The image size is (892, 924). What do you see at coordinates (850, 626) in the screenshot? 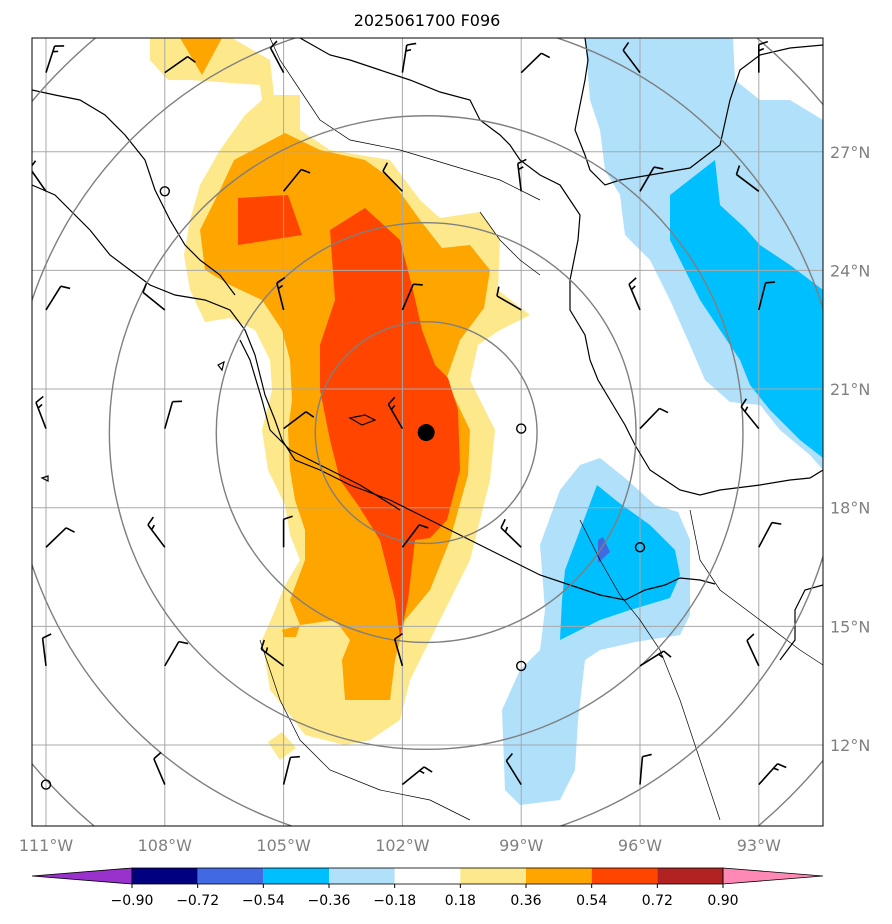
I see `lat-tick-label: 15°N` at bounding box center [850, 626].